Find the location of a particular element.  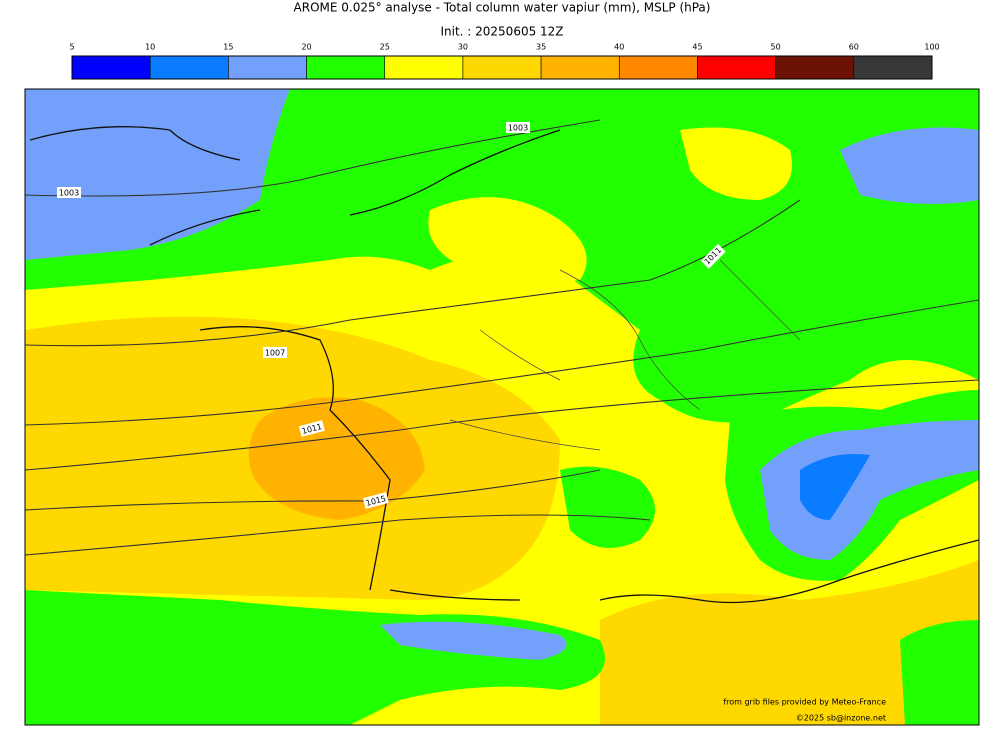

credit: ©2025 sb@inzone.net is located at coordinates (841, 718).